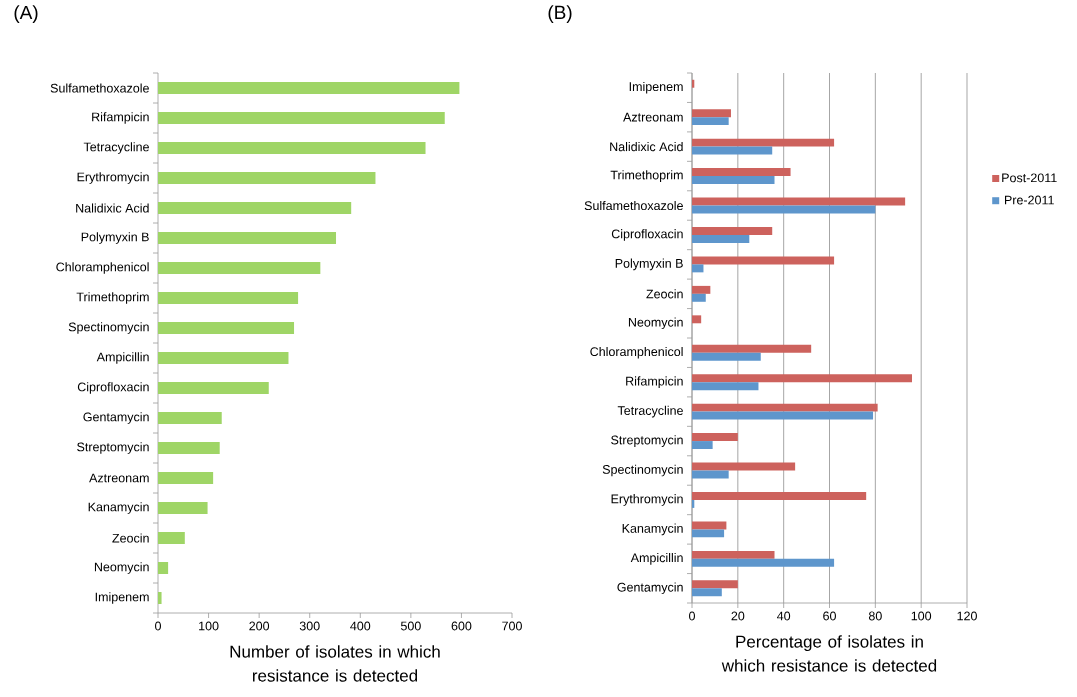  Describe the element at coordinates (829, 653) in the screenshot. I see `x-axis-title: Percentage of isolates in which resistance is detected` at that location.